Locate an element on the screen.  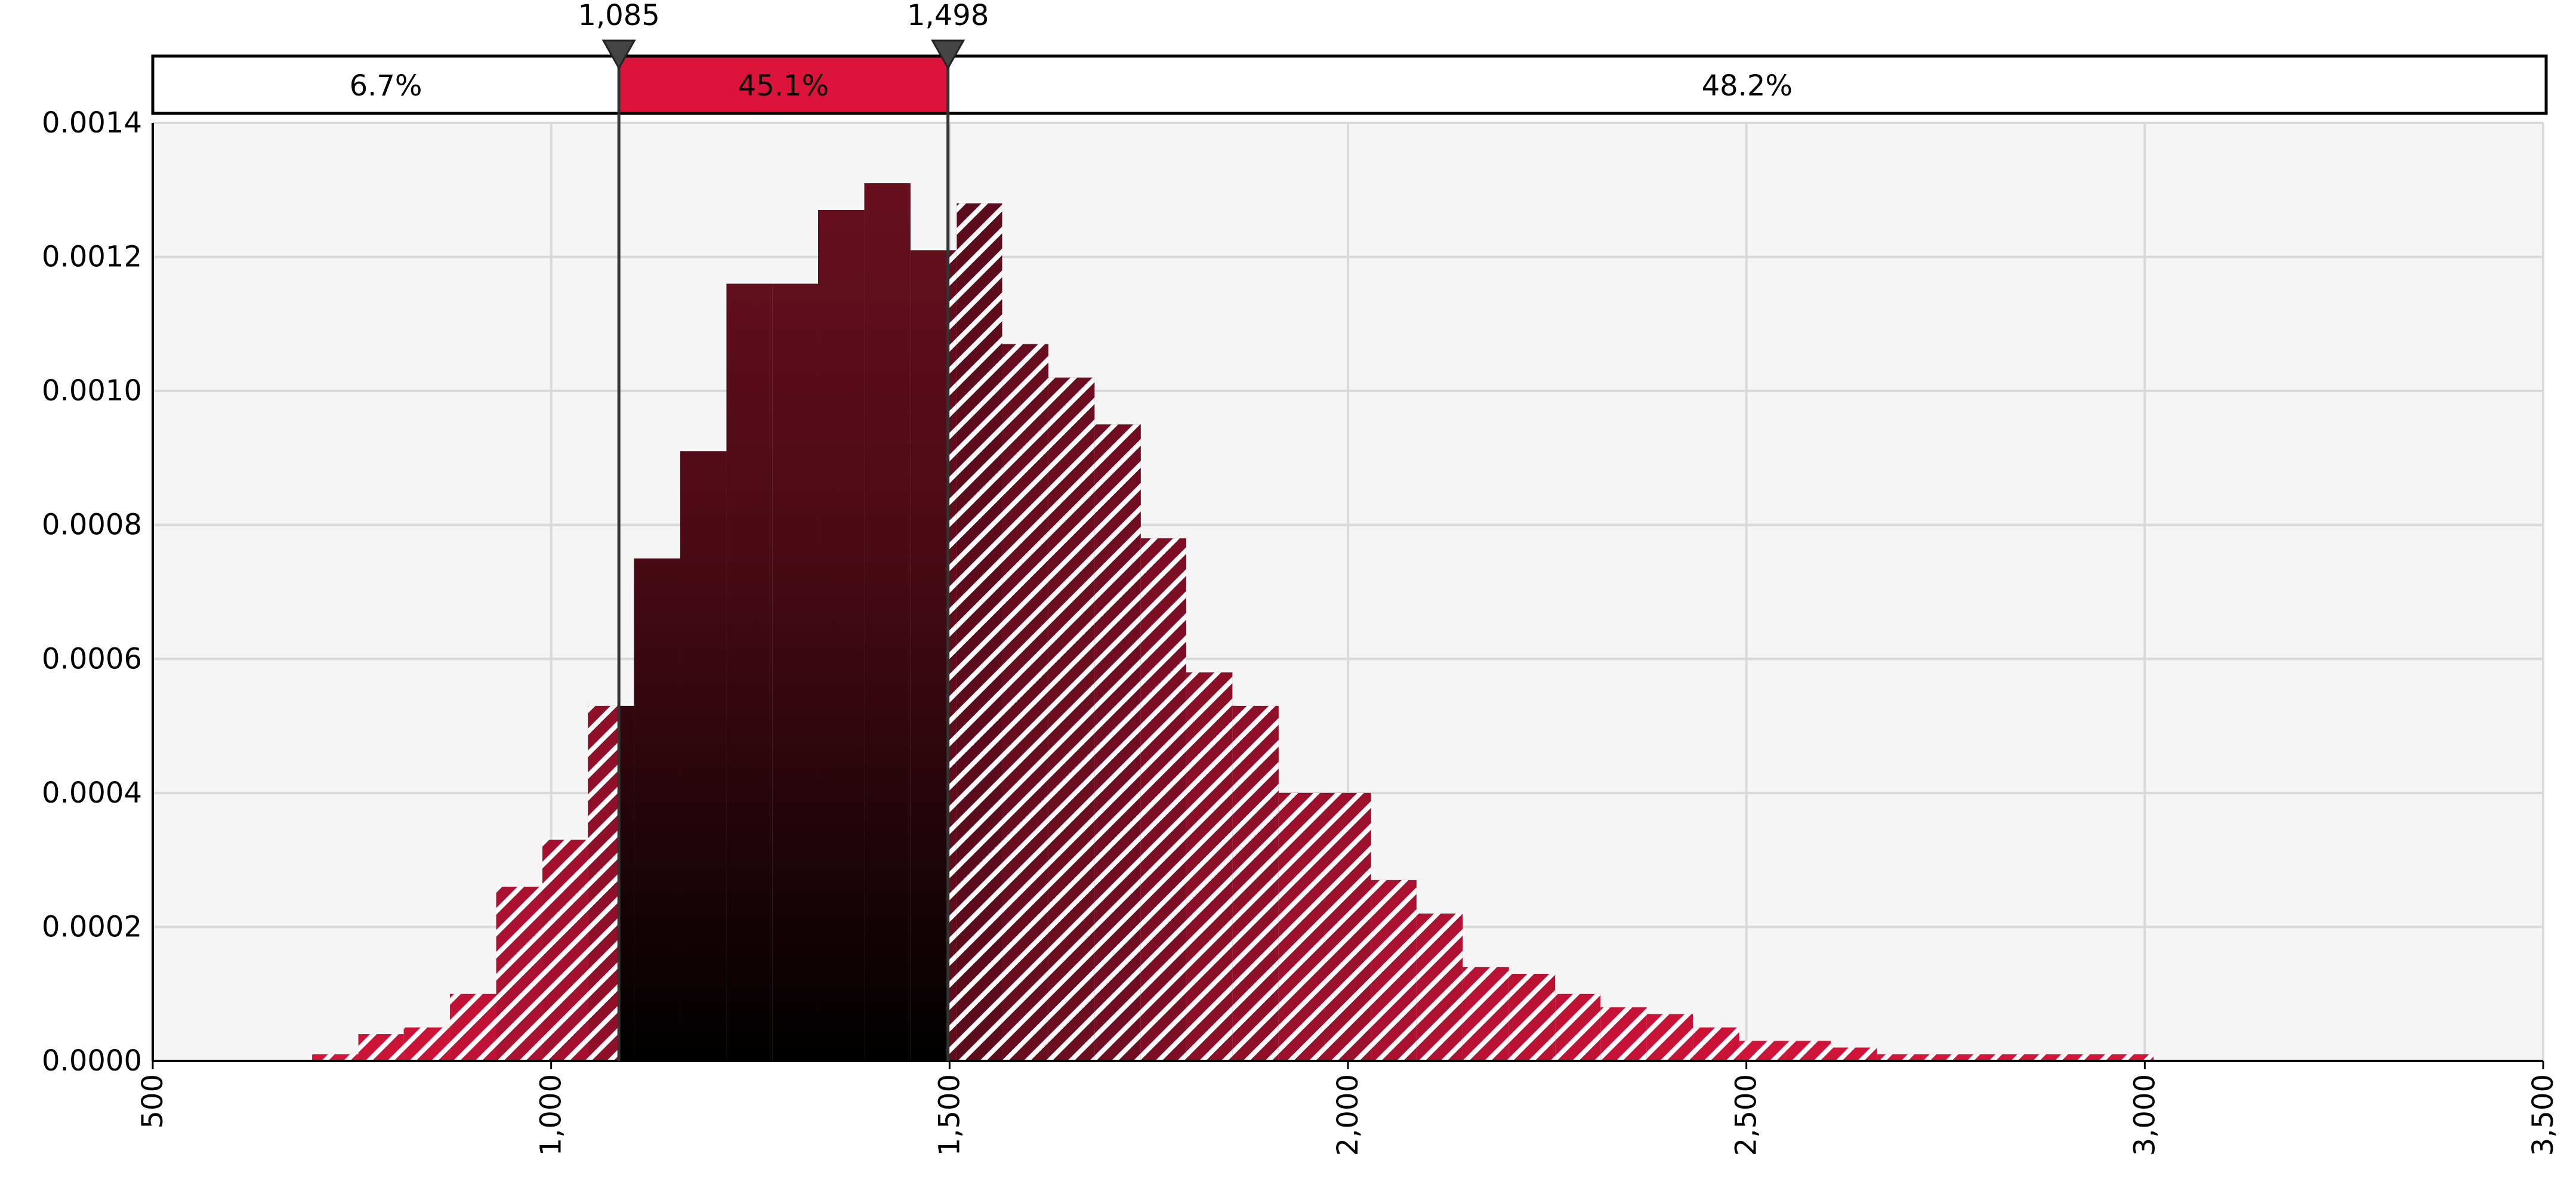
y-tick-label: 0.0012 is located at coordinates (92, 257).